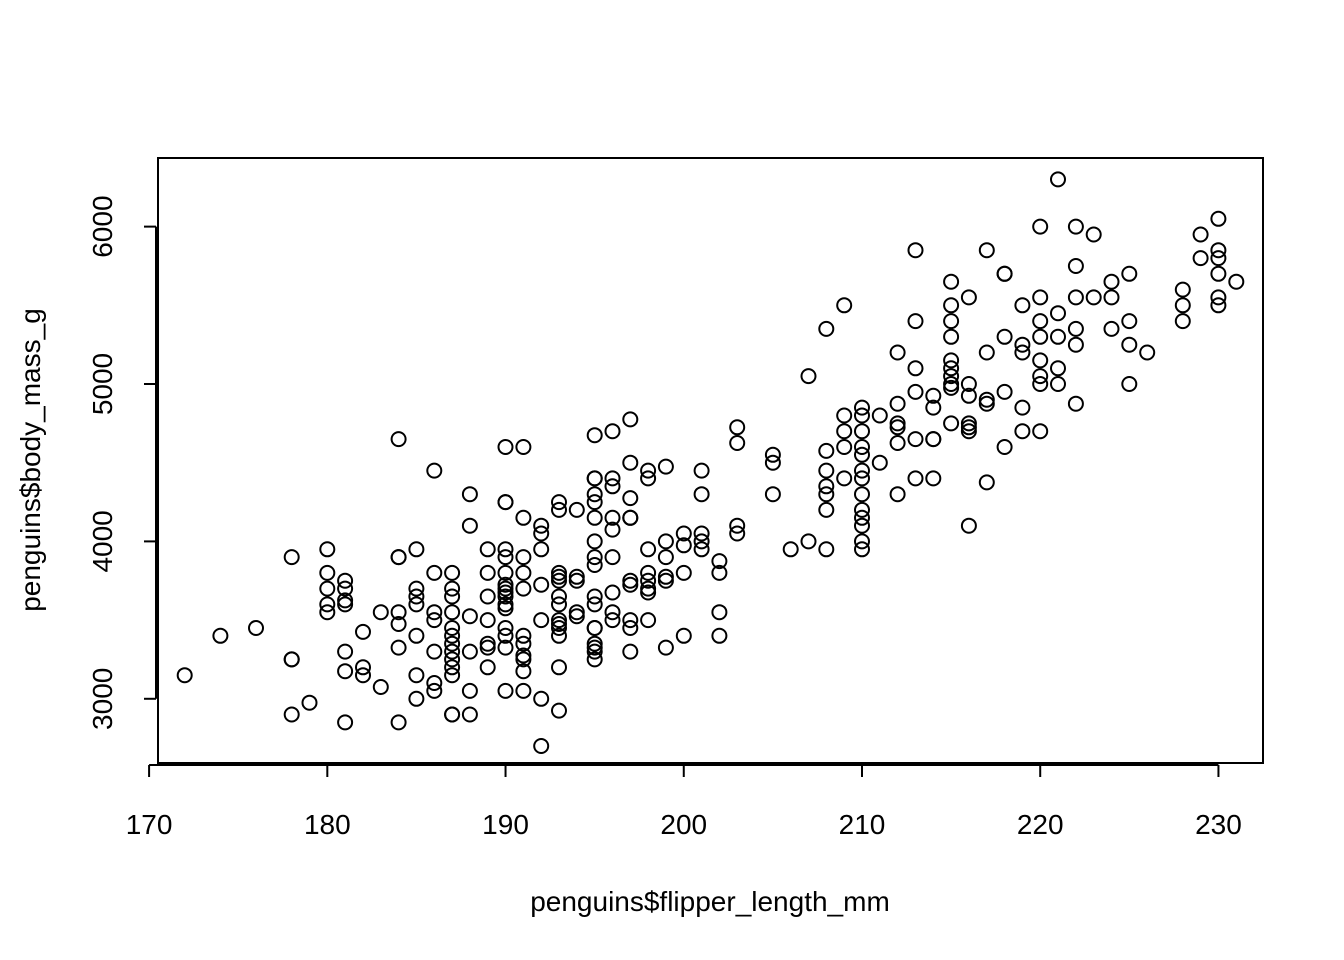 Image resolution: width=1344 pixels, height=960 pixels. I want to click on y-tick-label: 4000, so click(102, 541).